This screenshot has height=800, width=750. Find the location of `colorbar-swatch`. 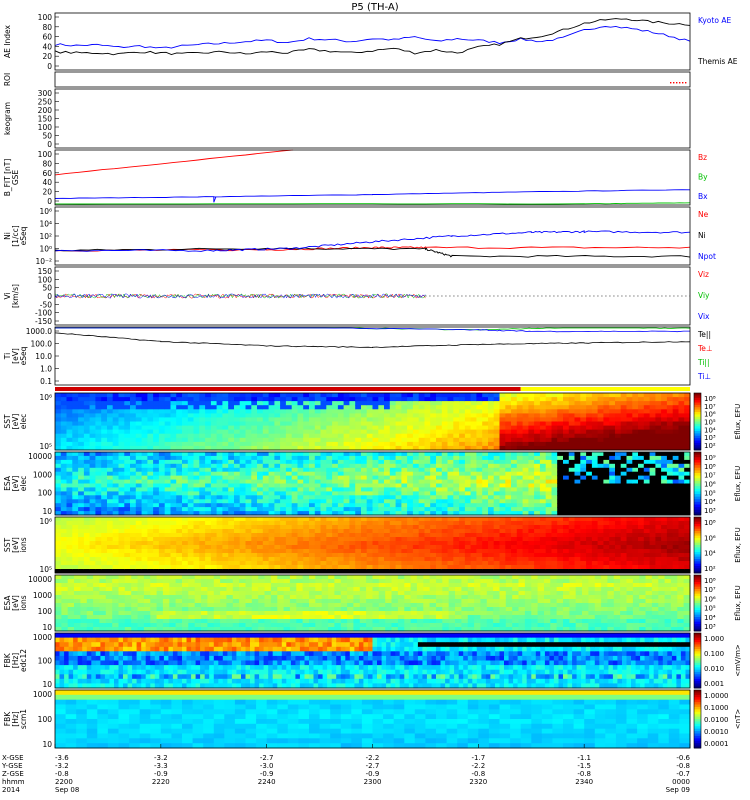

colorbar-swatch is located at coordinates (697, 413).